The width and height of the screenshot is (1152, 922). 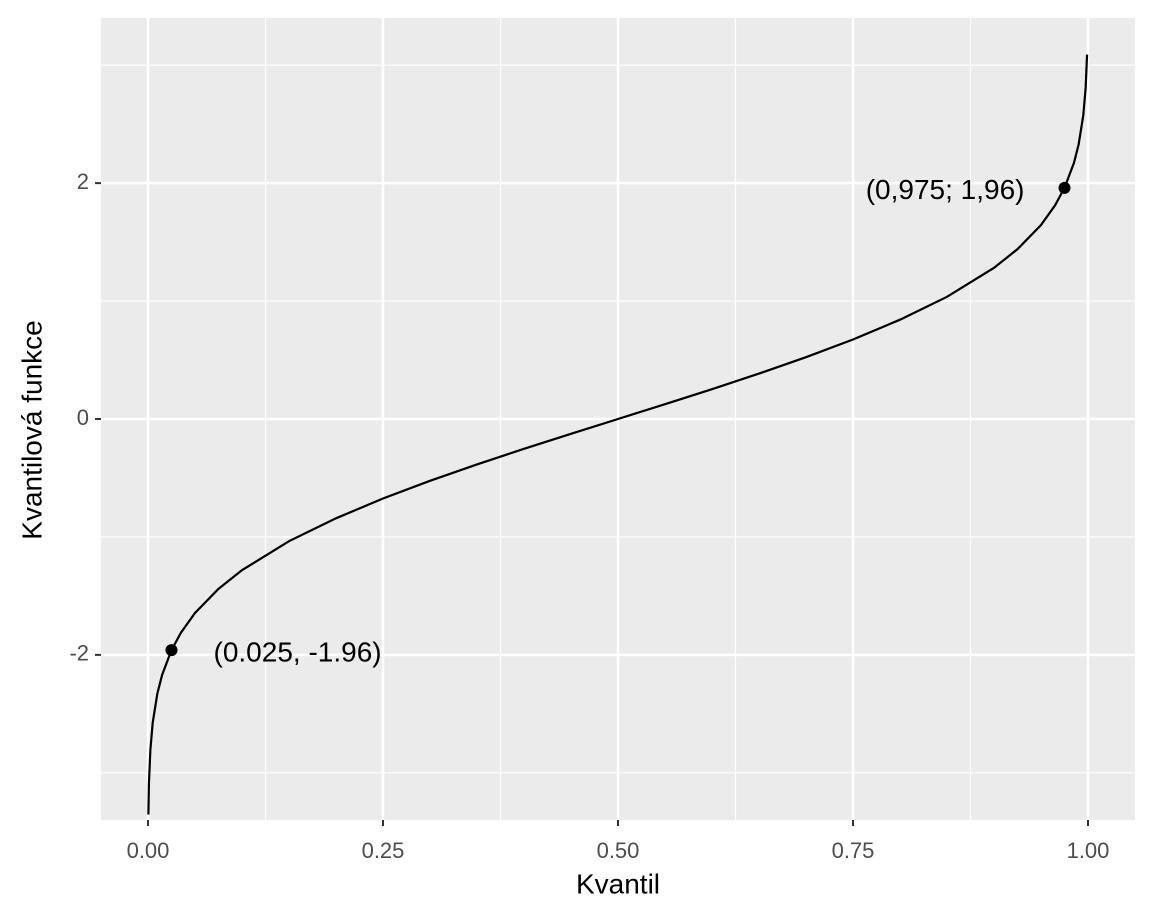 What do you see at coordinates (618, 883) in the screenshot?
I see `x-axis-title: Kvantil` at bounding box center [618, 883].